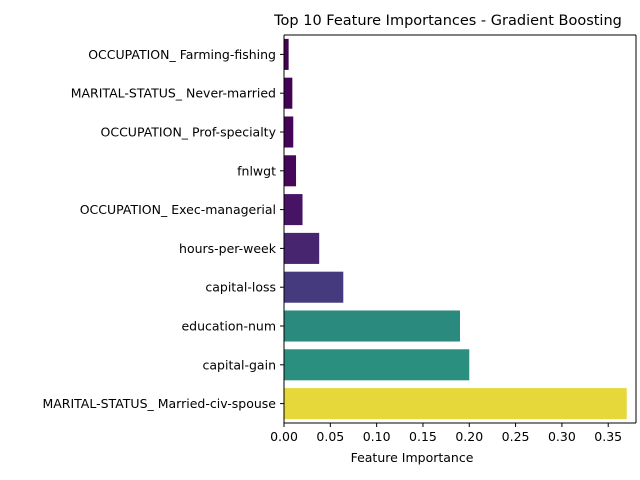 The image size is (640, 480). I want to click on y-tick-label: capital-loss, so click(240, 287).